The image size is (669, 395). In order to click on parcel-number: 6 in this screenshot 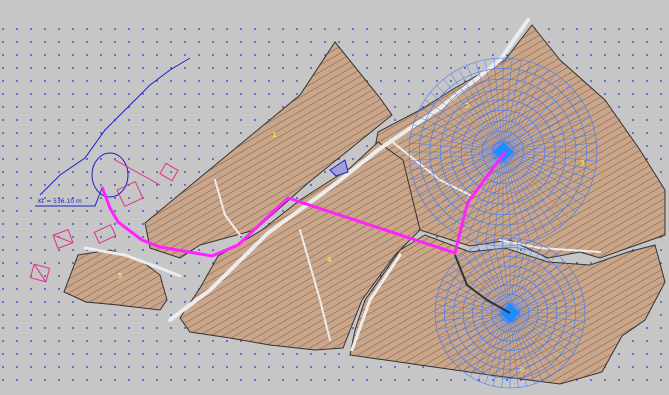, I will do `click(522, 370)`.